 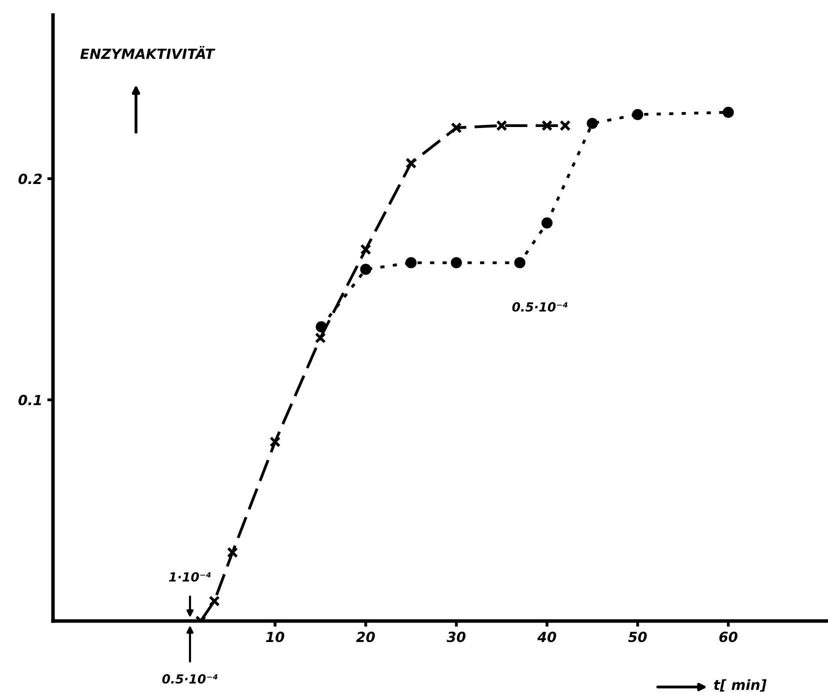 What do you see at coordinates (29, 400) in the screenshot?
I see `y-tick-label: 0.1` at bounding box center [29, 400].